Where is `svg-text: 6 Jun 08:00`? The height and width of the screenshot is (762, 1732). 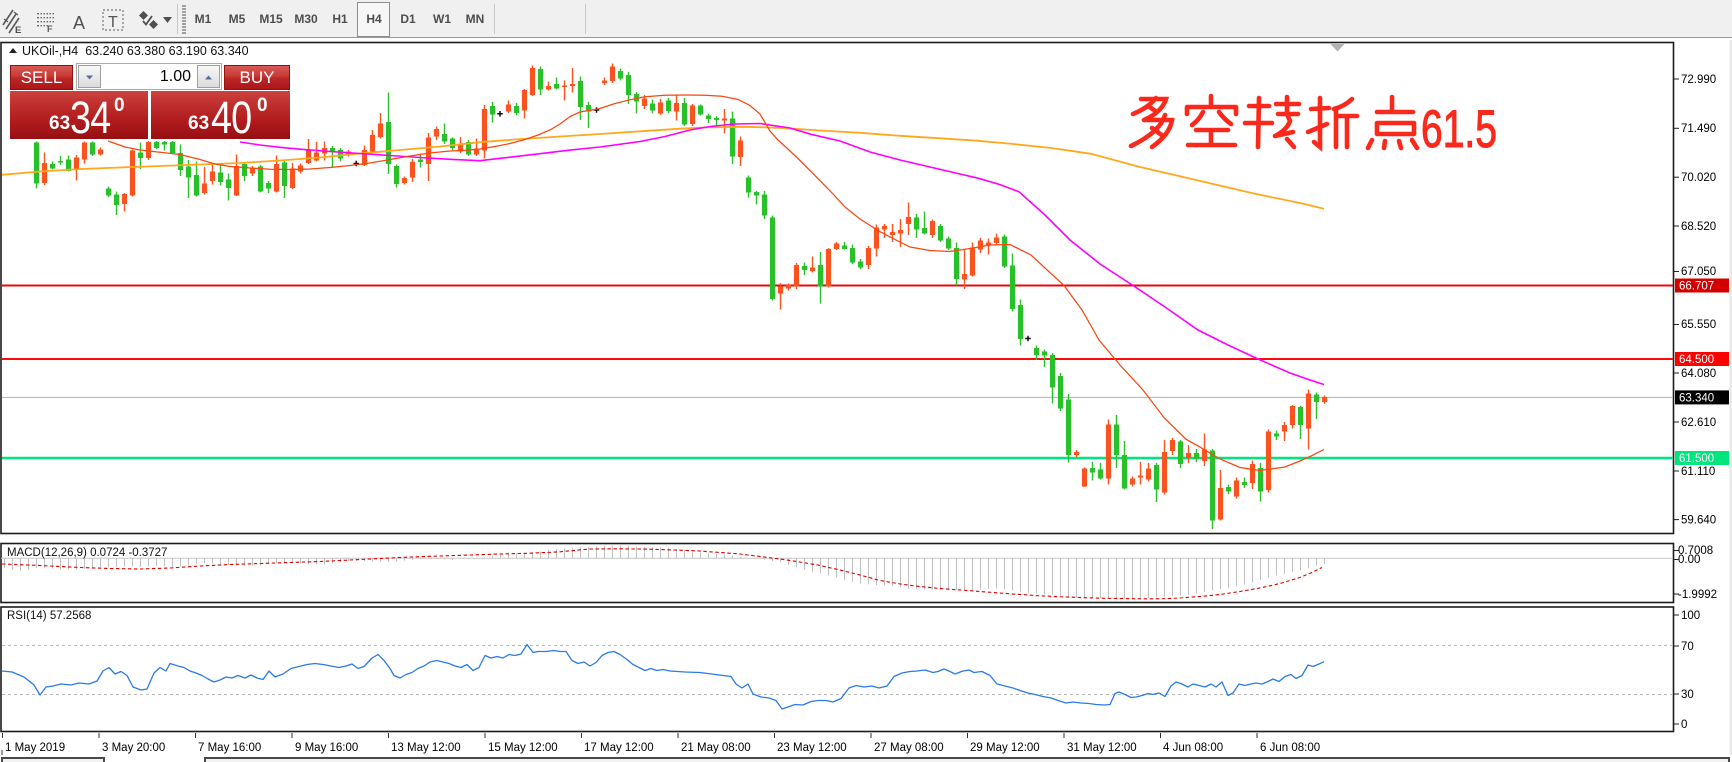 svg-text: 6 Jun 08:00 is located at coordinates (1290, 748).